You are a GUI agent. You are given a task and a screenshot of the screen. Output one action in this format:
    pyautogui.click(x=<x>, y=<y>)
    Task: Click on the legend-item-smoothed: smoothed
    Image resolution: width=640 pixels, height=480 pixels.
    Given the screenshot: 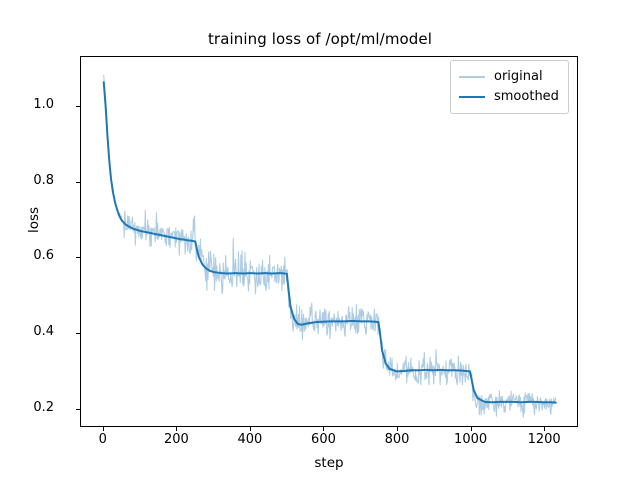 What is the action you would take?
    pyautogui.click(x=509, y=97)
    